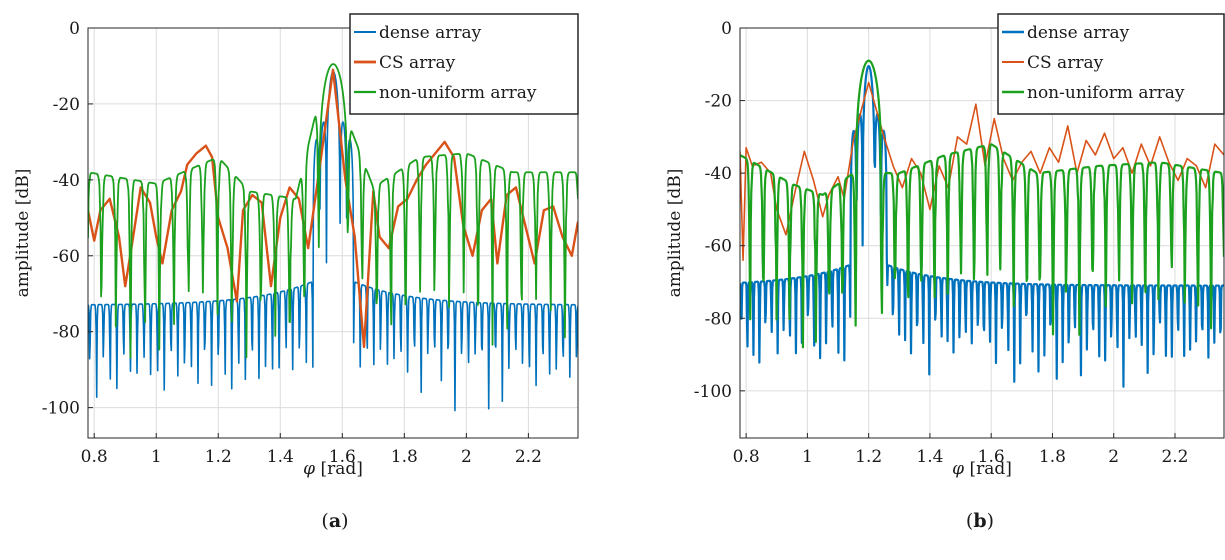  What do you see at coordinates (334, 521) in the screenshot?
I see `caption-a: (a)` at bounding box center [334, 521].